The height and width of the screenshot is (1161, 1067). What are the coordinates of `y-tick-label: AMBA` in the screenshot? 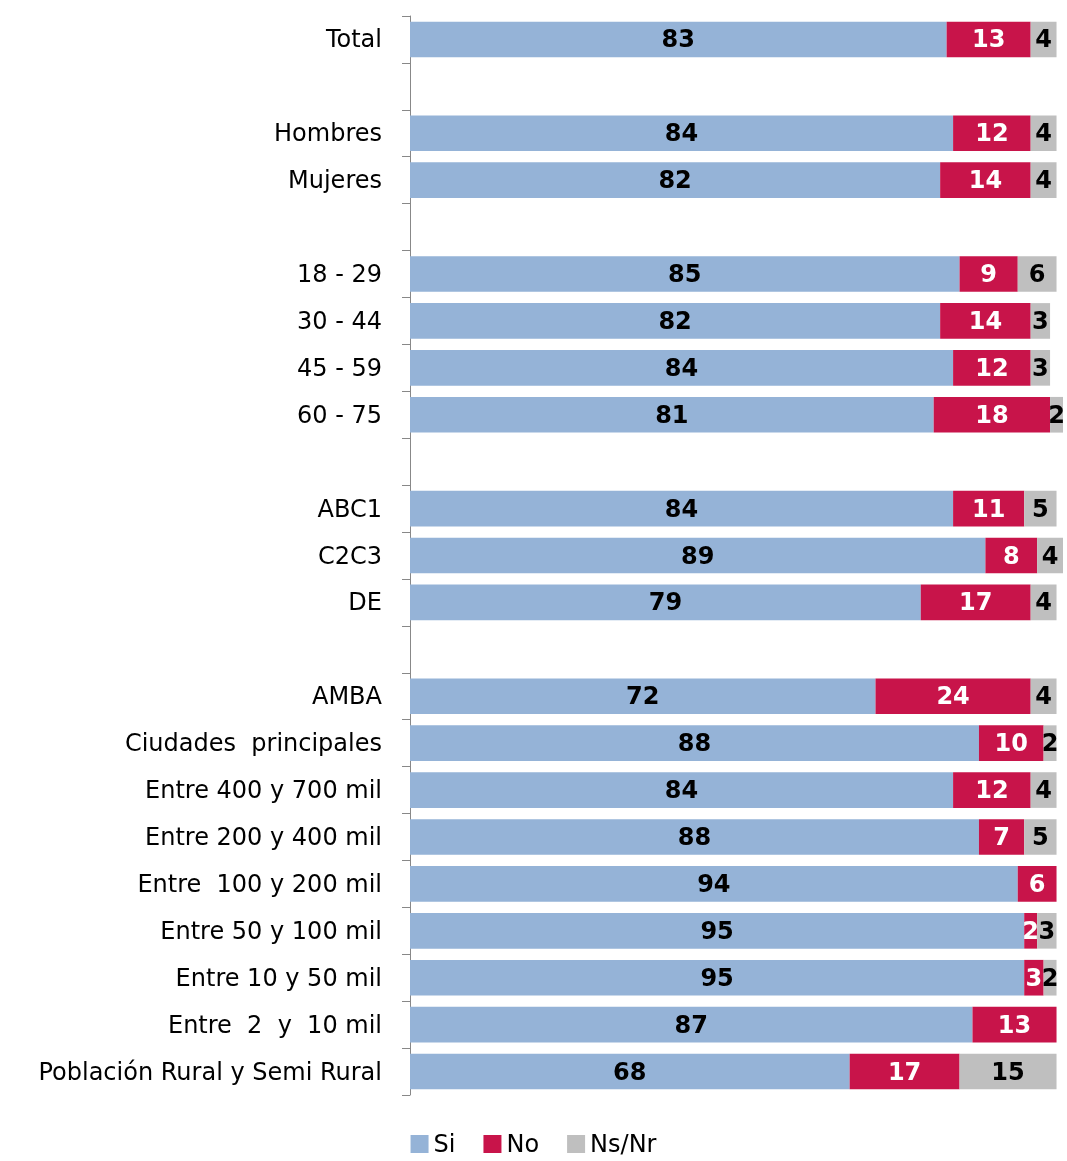 It's located at (347, 696).